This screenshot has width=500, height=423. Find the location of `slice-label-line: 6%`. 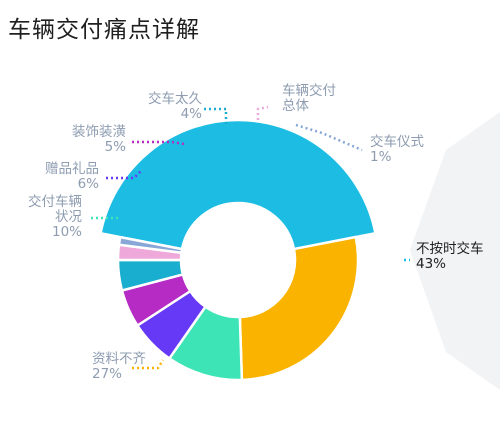

slice-label-line: 6% is located at coordinates (89, 184).